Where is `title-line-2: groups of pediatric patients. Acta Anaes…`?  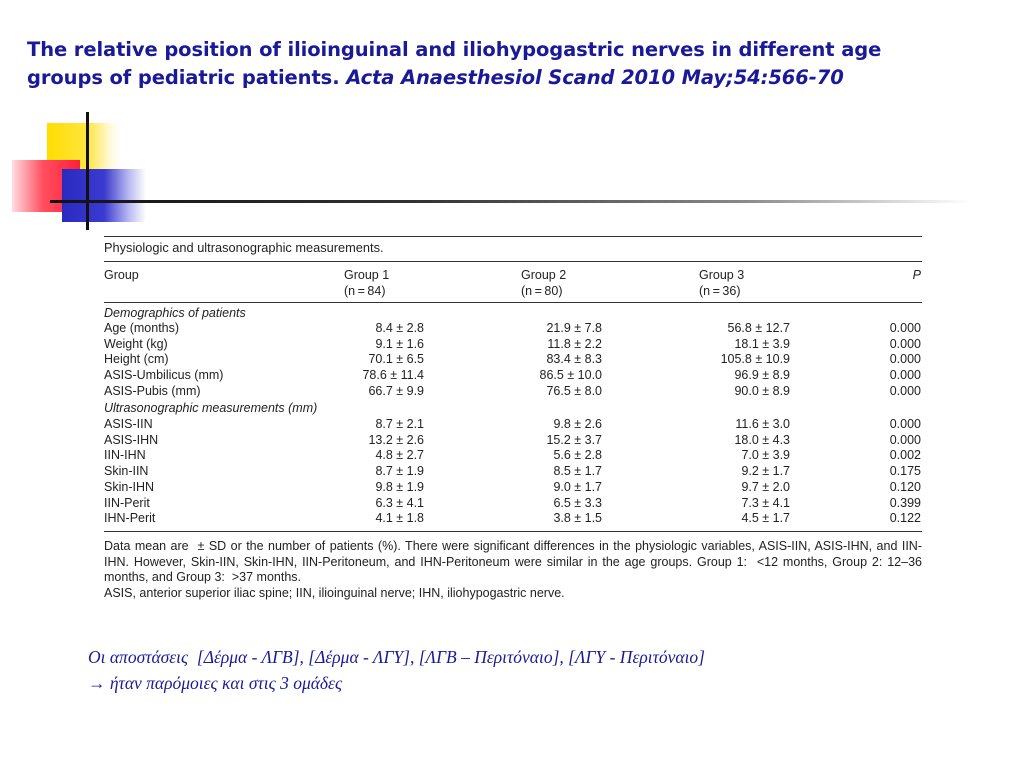
title-line-2: groups of pediatric patients. Acta Anaes… is located at coordinates (517, 78).